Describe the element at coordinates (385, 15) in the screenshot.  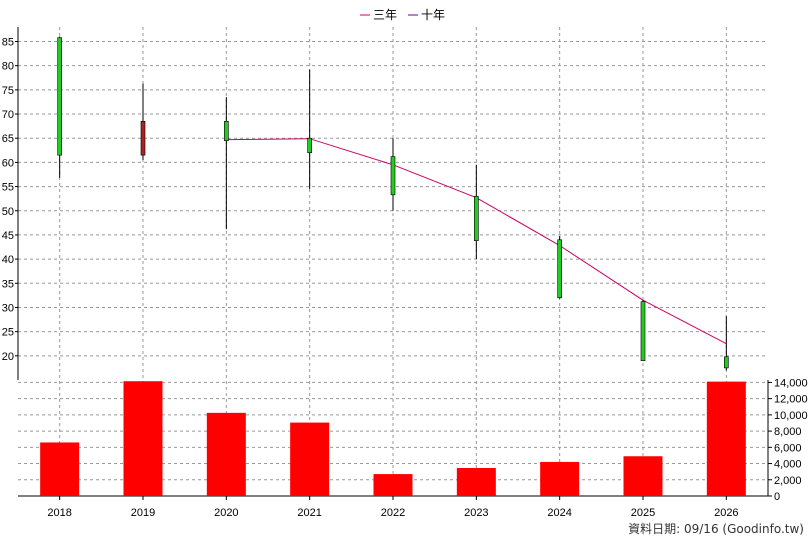
I see `legend-label: 三年` at that location.